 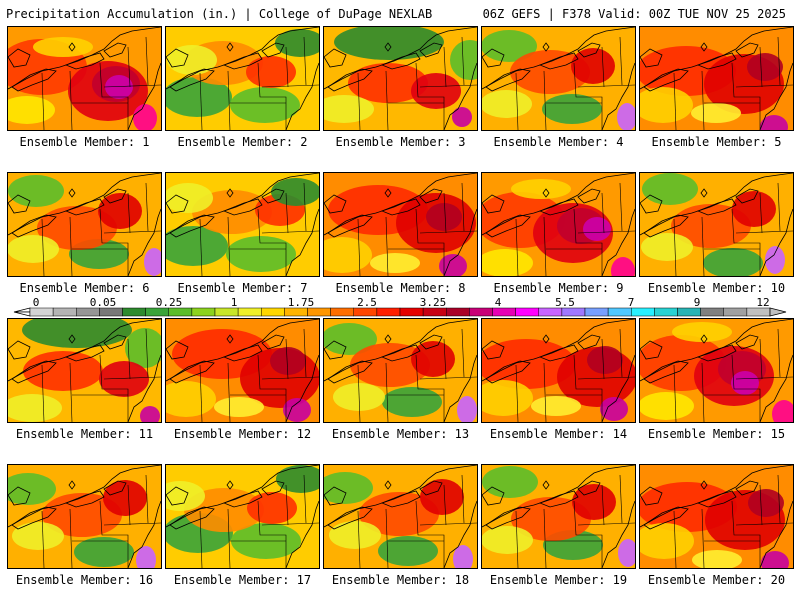 I want to click on legend-arrow-left, so click(x=22, y=314).